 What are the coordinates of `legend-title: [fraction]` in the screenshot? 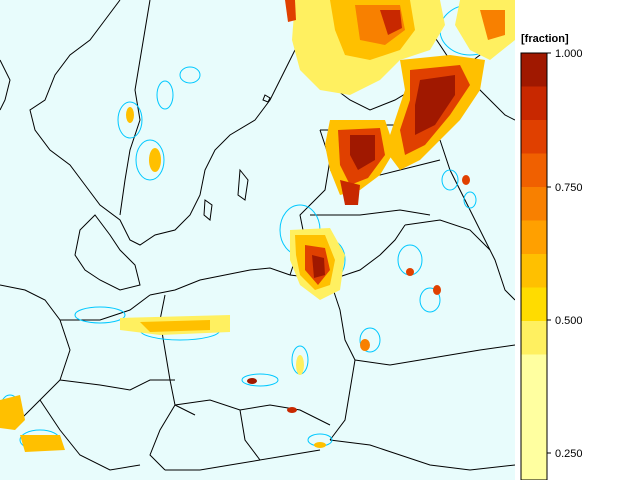 It's located at (545, 39).